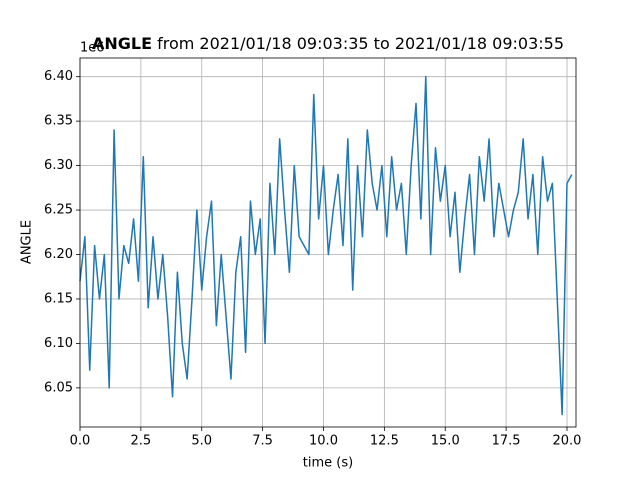  Describe the element at coordinates (506, 441) in the screenshot. I see `x-tick-label: 17.5` at that location.